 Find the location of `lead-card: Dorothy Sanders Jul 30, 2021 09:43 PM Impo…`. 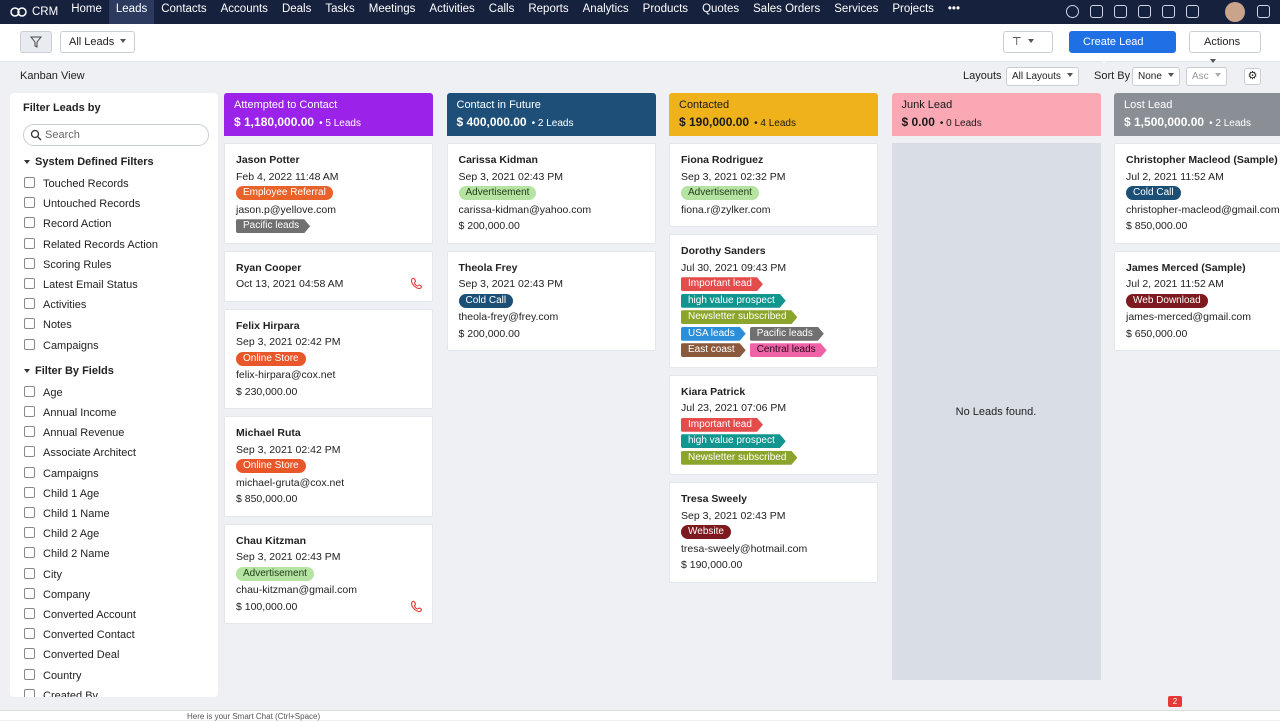

lead-card: Dorothy Sanders Jul 30, 2021 09:43 PM Impo… is located at coordinates (773, 301).